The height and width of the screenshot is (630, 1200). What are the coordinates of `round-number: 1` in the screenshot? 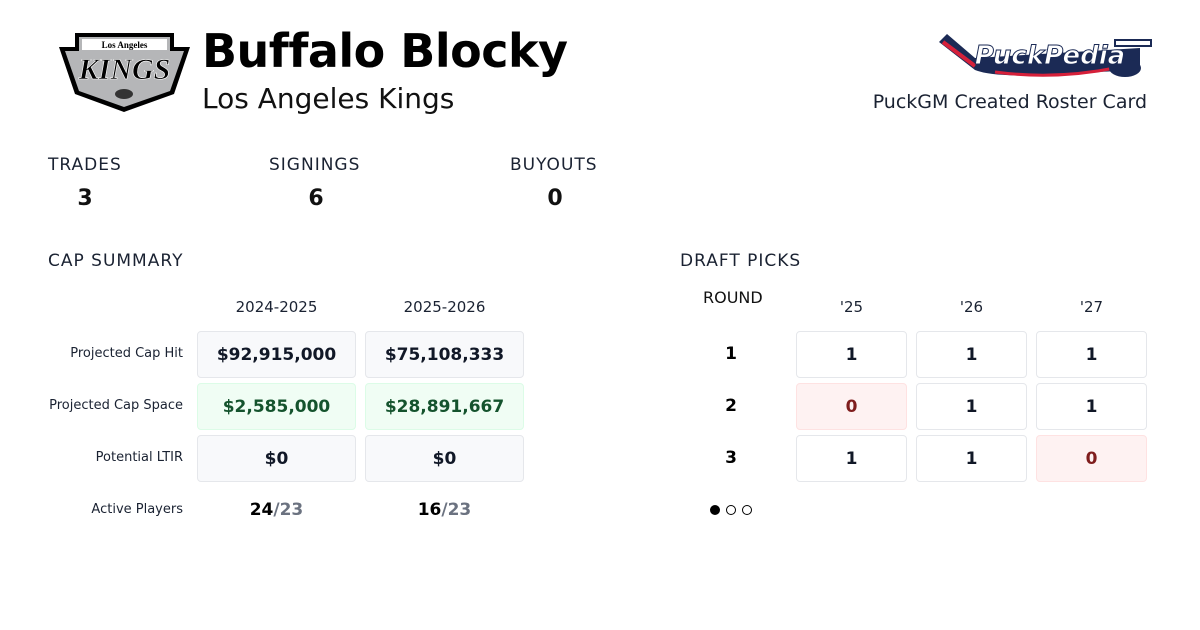 It's located at (731, 354).